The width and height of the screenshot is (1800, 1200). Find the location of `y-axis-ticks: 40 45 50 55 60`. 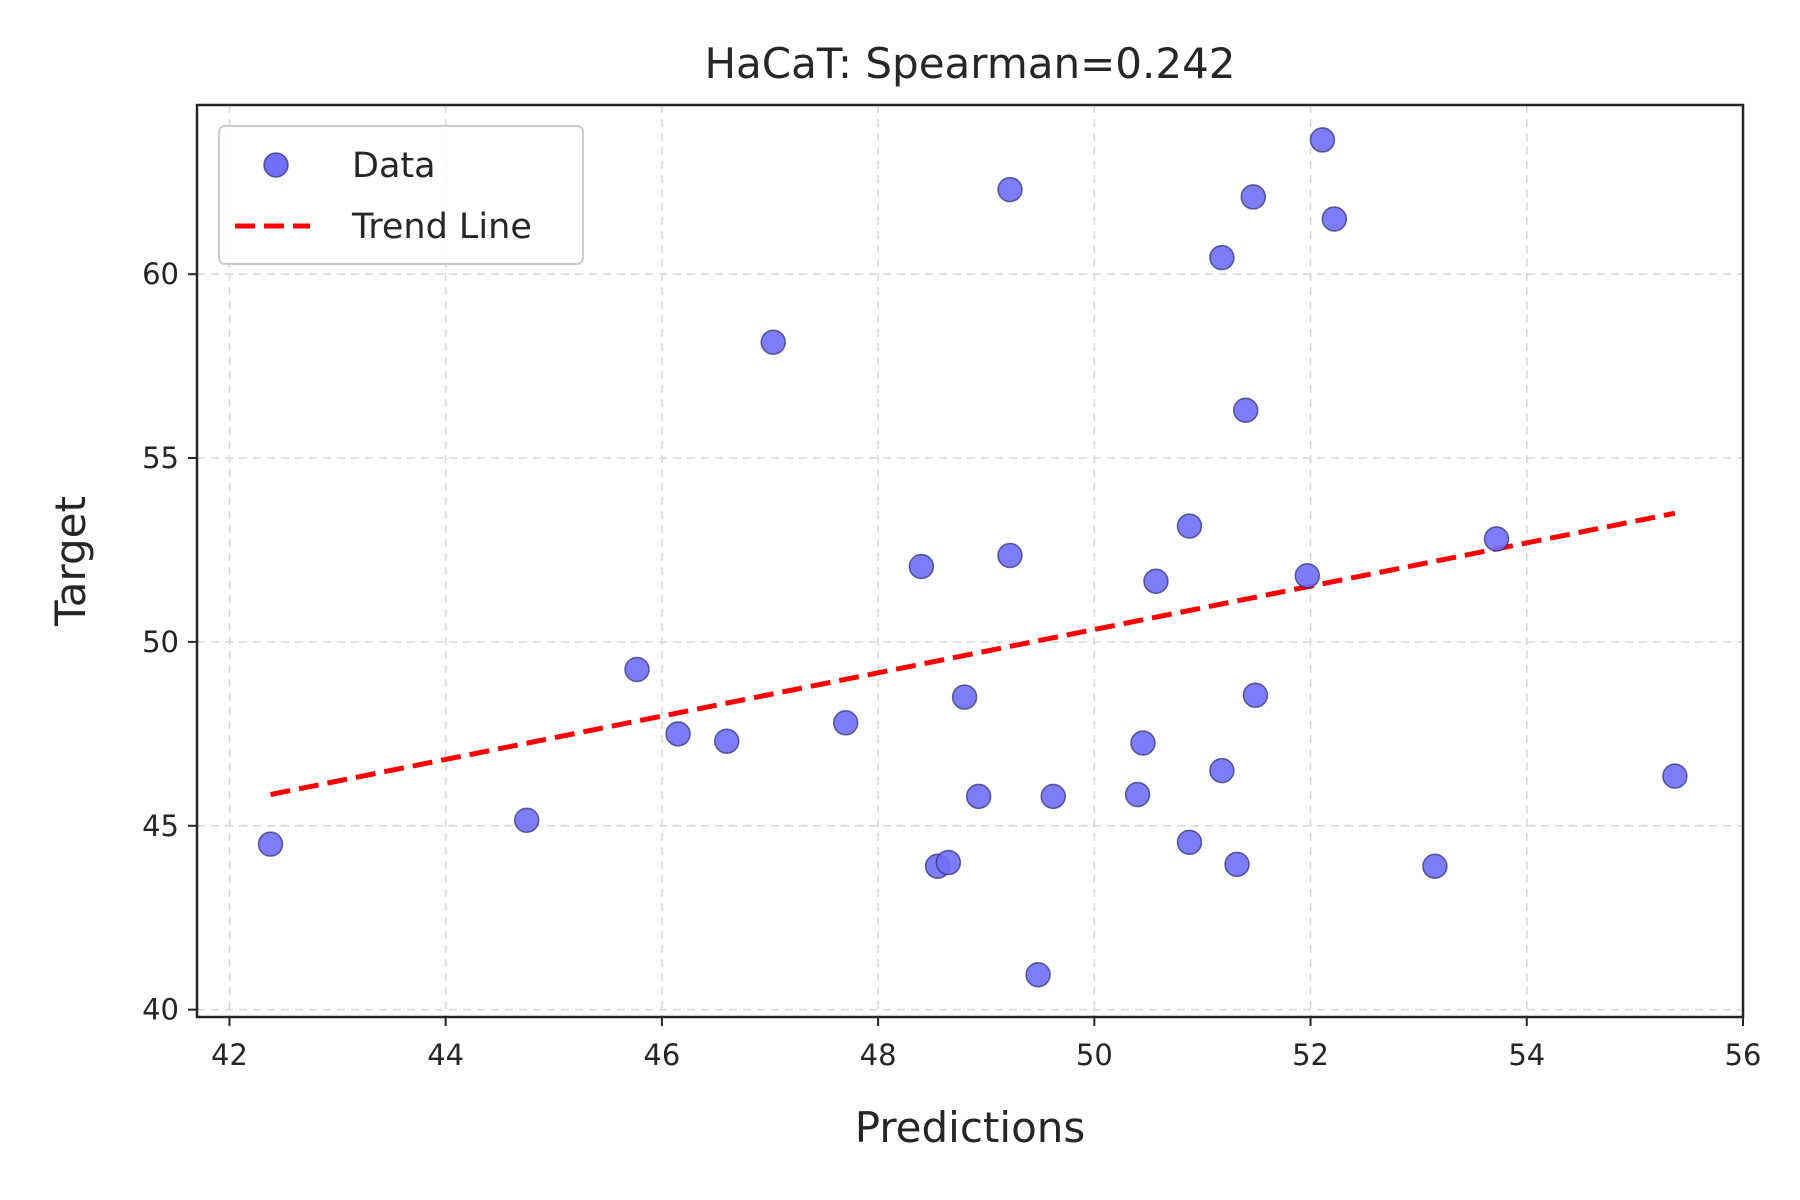

y-axis-ticks: 40 45 50 55 60 is located at coordinates (169, 642).